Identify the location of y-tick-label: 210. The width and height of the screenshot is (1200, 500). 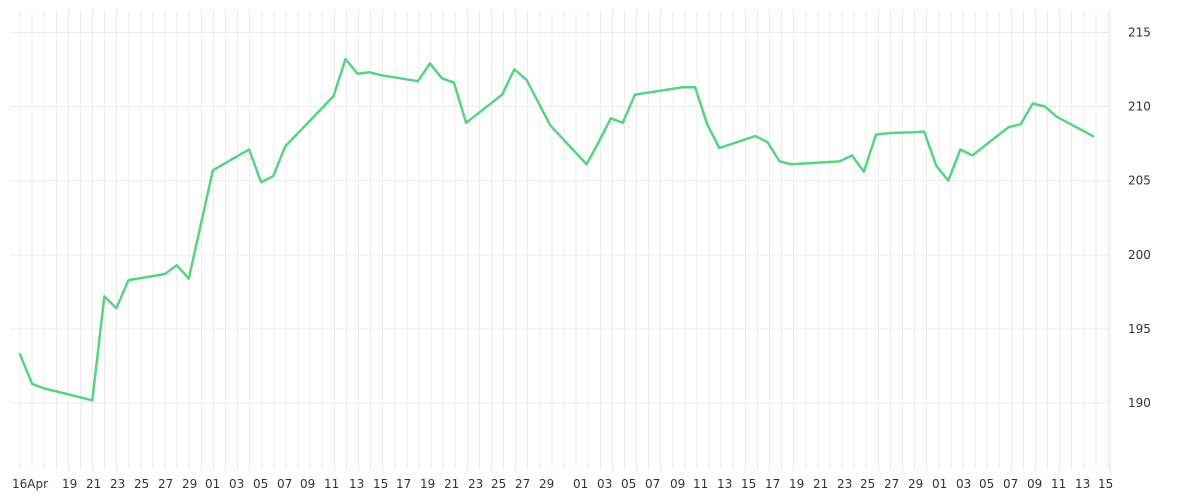
(1139, 106).